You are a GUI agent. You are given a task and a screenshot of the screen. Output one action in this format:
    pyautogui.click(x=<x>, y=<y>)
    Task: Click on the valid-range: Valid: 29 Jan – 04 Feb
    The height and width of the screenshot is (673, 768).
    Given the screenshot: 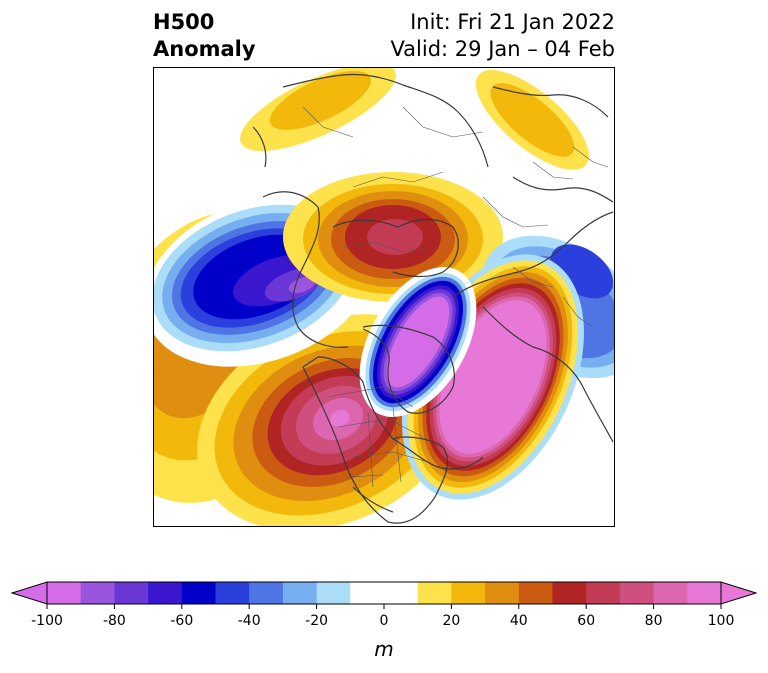 What is the action you would take?
    pyautogui.click(x=502, y=49)
    